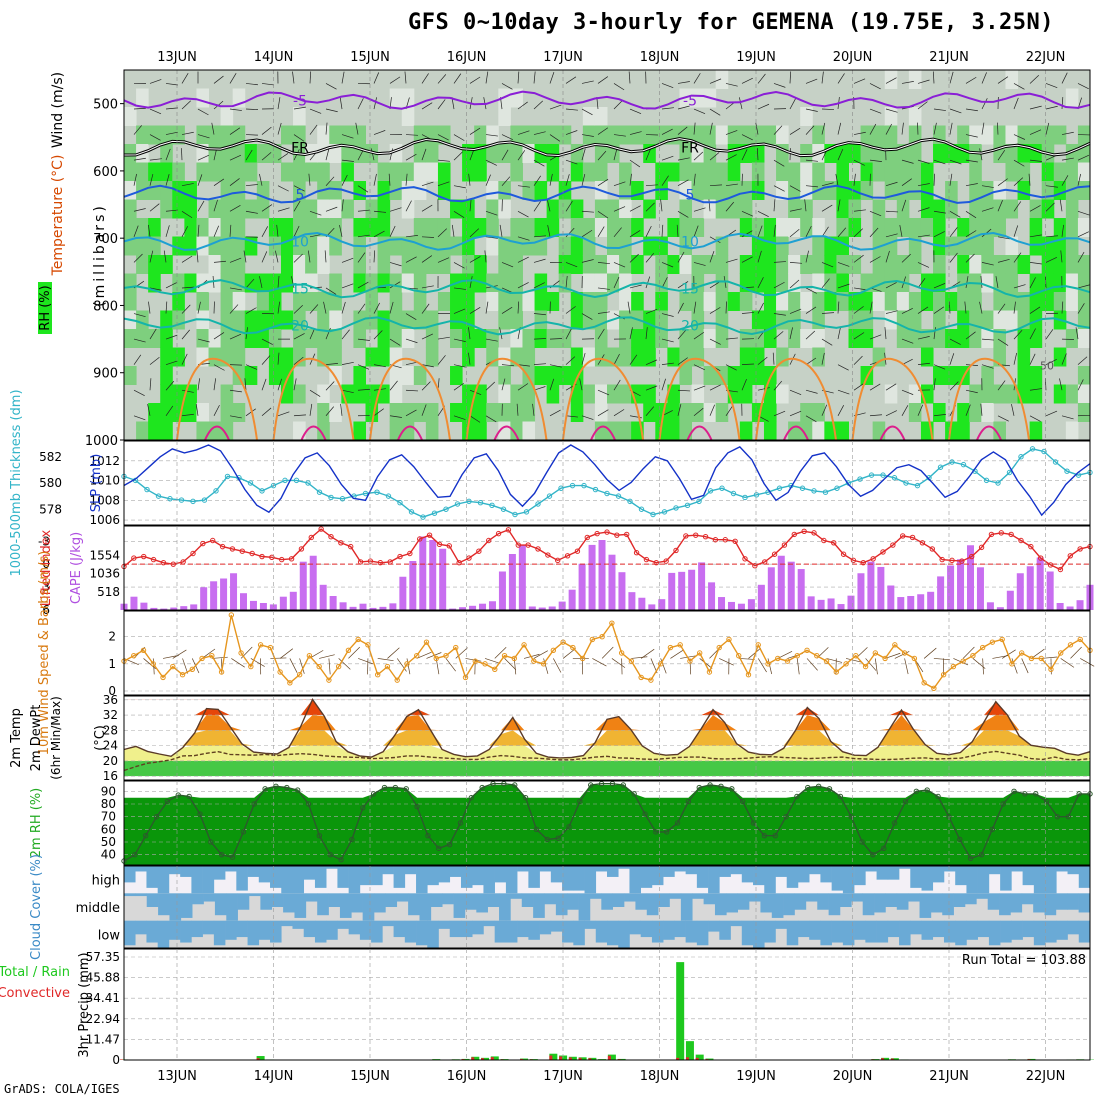 This screenshot has width=1100, height=1100. What do you see at coordinates (105, 172) in the screenshot?
I see `y-tick-600: 600` at bounding box center [105, 172].